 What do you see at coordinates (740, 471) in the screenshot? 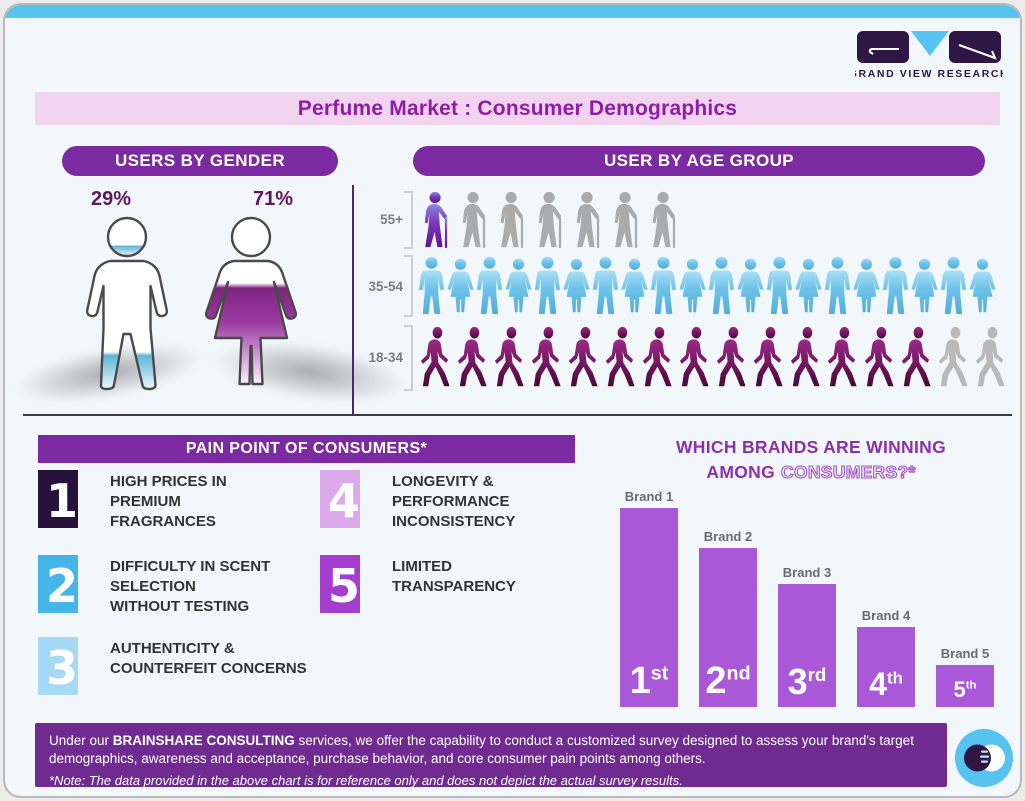
I see `brands-title-among: AMONG` at bounding box center [740, 471].